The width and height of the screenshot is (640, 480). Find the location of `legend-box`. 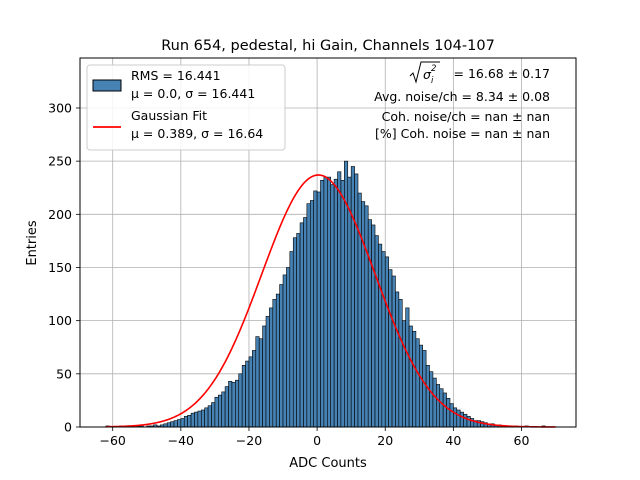

legend-box is located at coordinates (186, 107).